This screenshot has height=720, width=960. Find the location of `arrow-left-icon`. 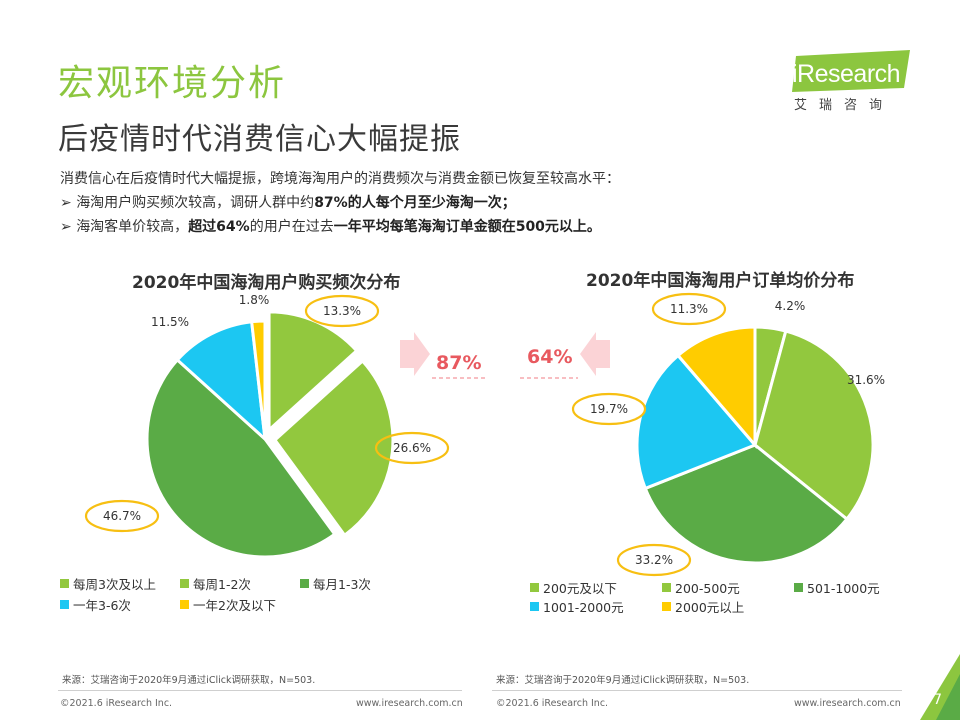

arrow-left-icon is located at coordinates (595, 354).